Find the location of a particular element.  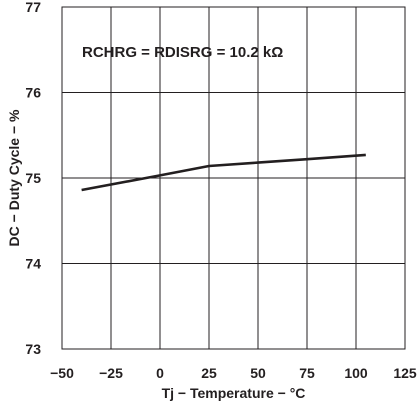

y-tick-label: 75 is located at coordinates (33, 178).